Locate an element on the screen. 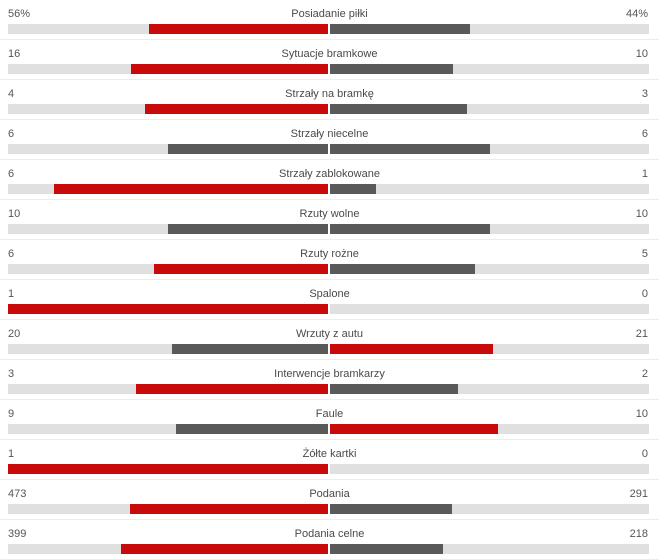 Image resolution: width=659 pixels, height=560 pixels. stat-row: 473 Podania 291 is located at coordinates (329, 500).